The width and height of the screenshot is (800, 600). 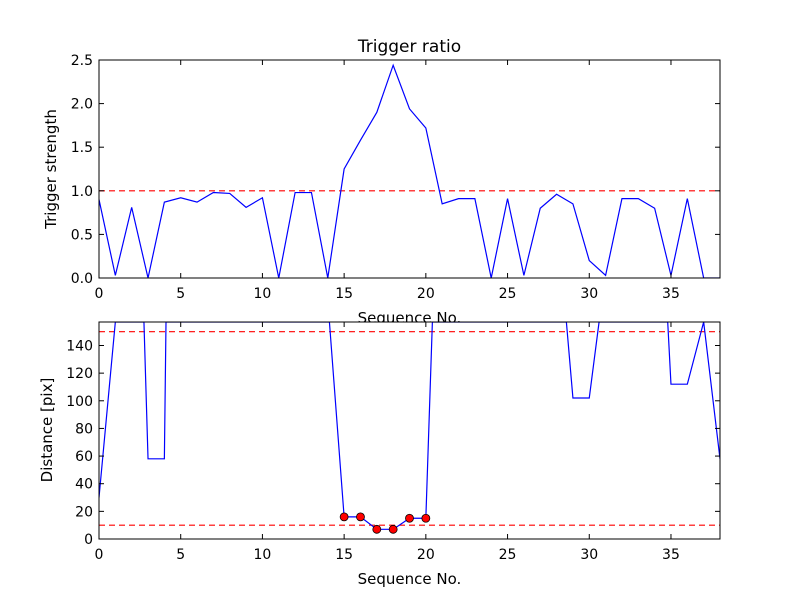 What do you see at coordinates (47, 430) in the screenshot?
I see `y-axis-label: Distance [pix]` at bounding box center [47, 430].